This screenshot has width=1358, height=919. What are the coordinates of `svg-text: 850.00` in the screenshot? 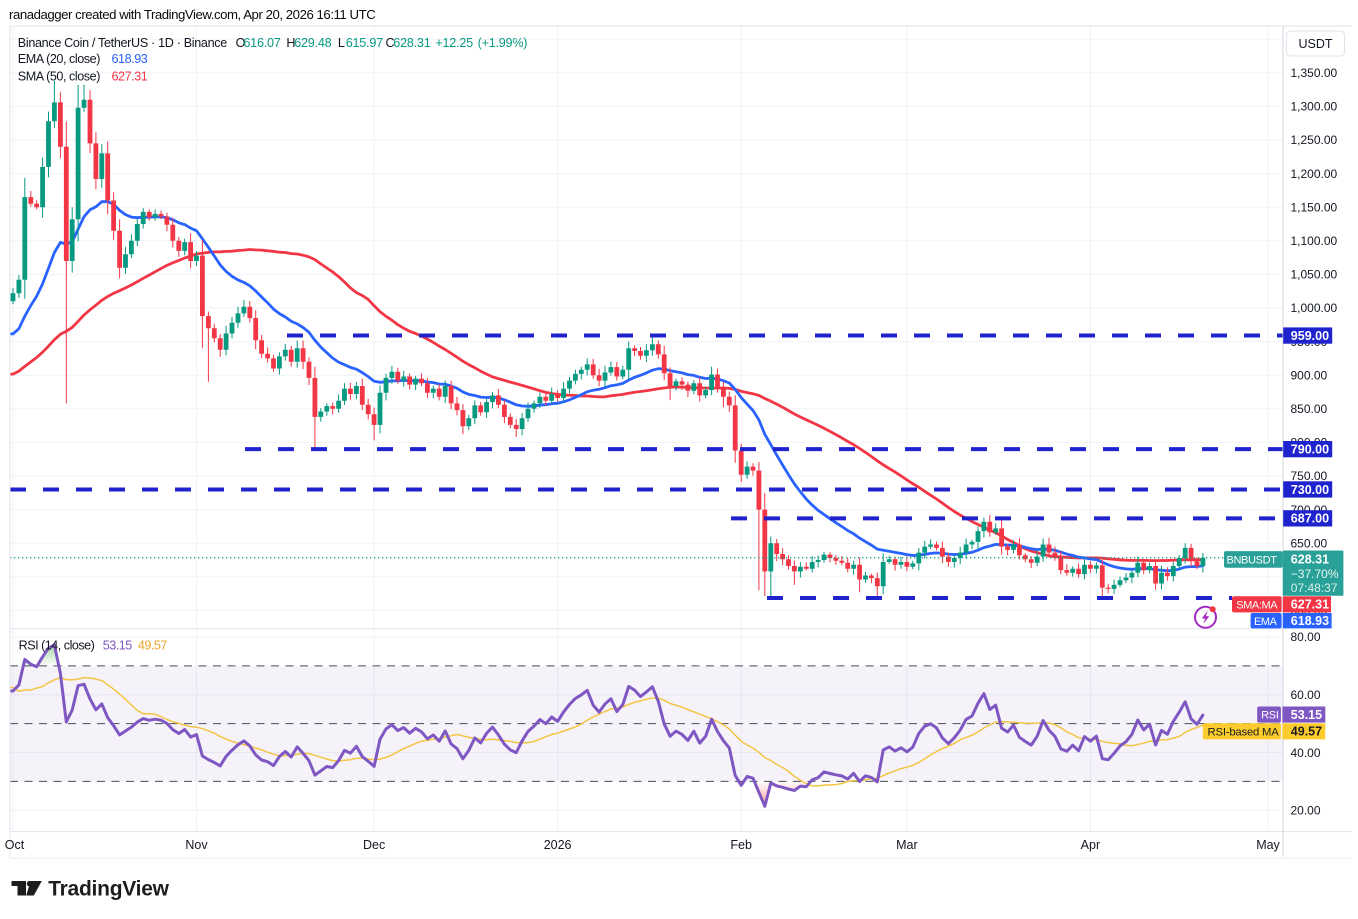 It's located at (1309, 409).